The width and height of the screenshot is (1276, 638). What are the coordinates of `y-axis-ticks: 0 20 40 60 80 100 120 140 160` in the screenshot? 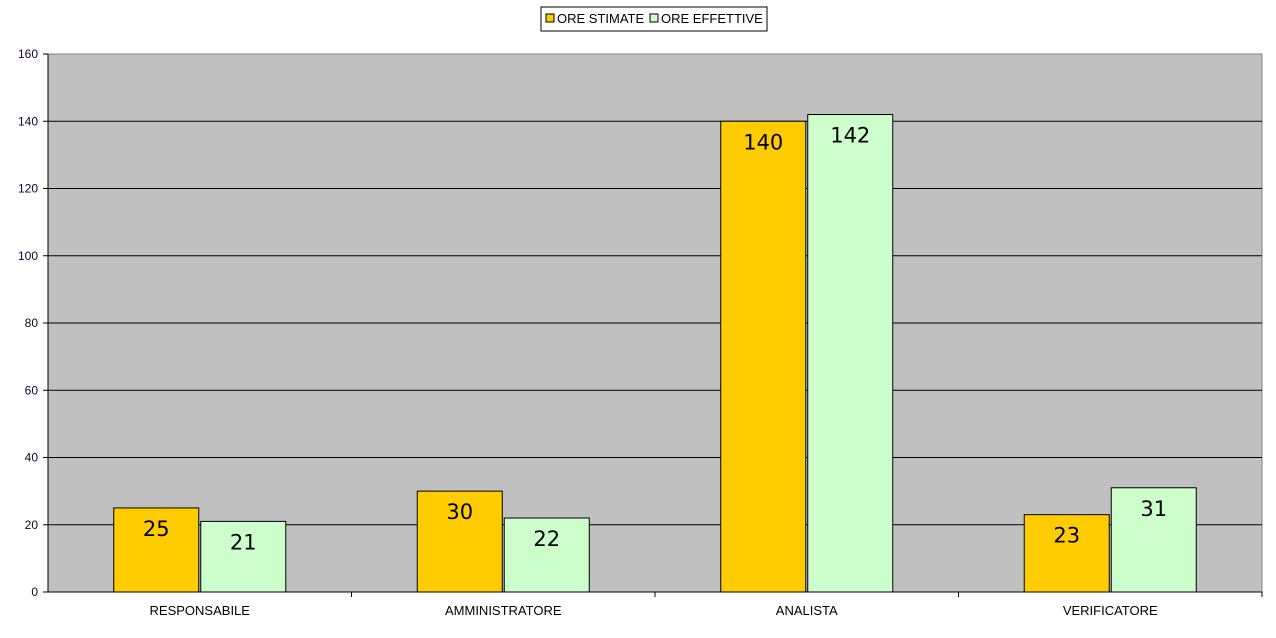 It's located at (33, 323).